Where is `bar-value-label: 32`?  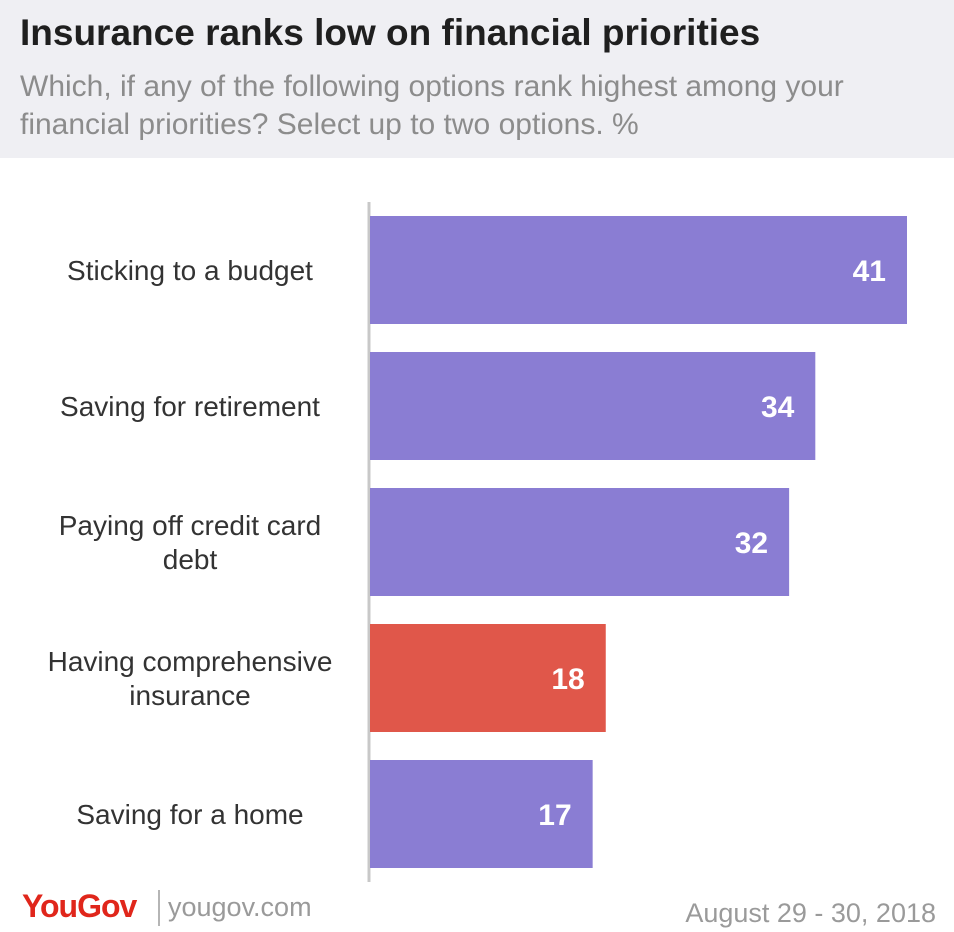 bar-value-label: 32 is located at coordinates (751, 543).